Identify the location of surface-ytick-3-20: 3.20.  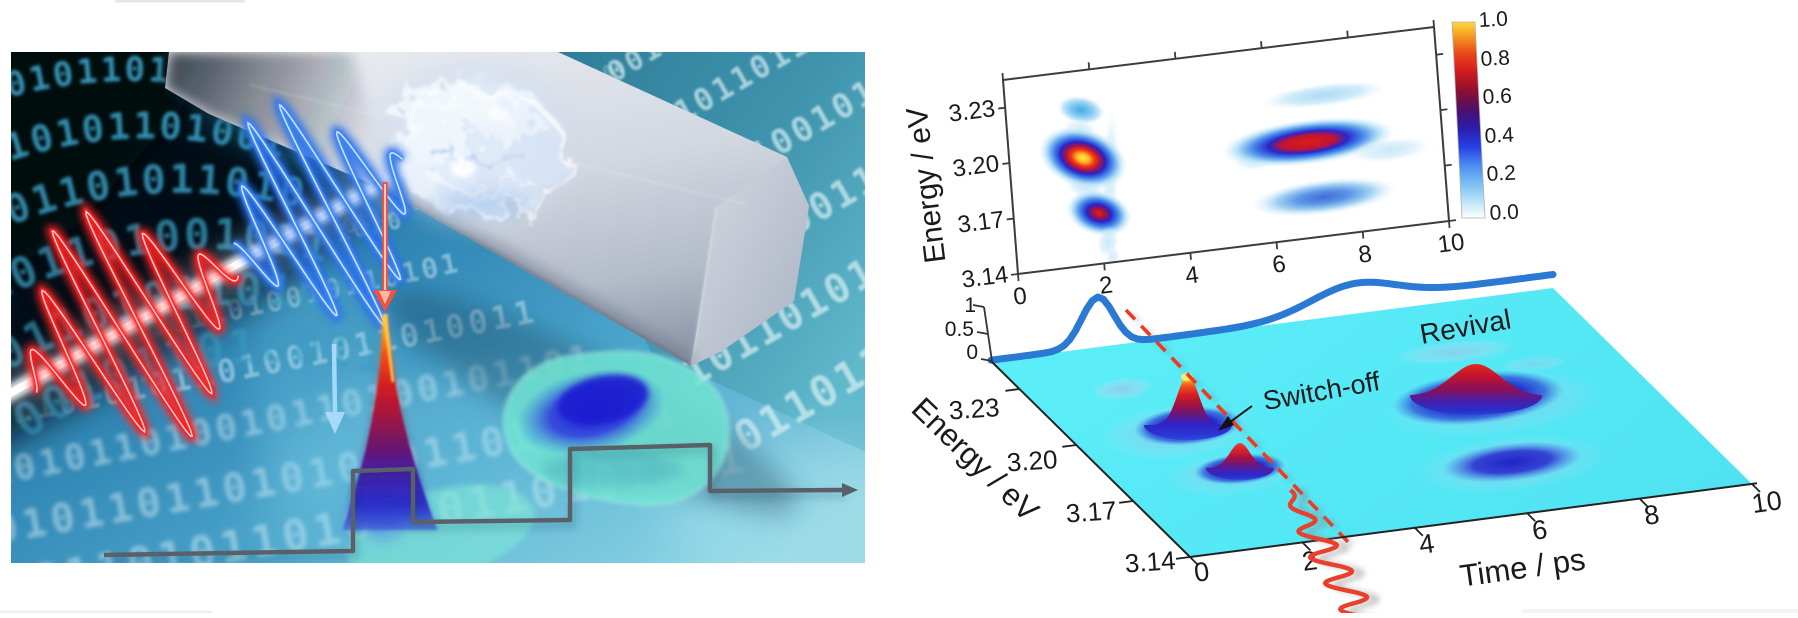
(1032, 460).